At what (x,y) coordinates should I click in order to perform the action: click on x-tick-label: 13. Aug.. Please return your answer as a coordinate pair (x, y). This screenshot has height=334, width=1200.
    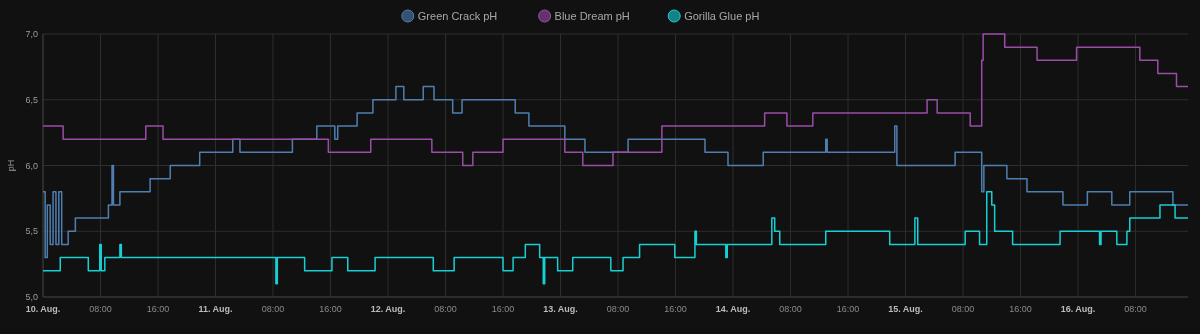
    Looking at the image, I should click on (560, 309).